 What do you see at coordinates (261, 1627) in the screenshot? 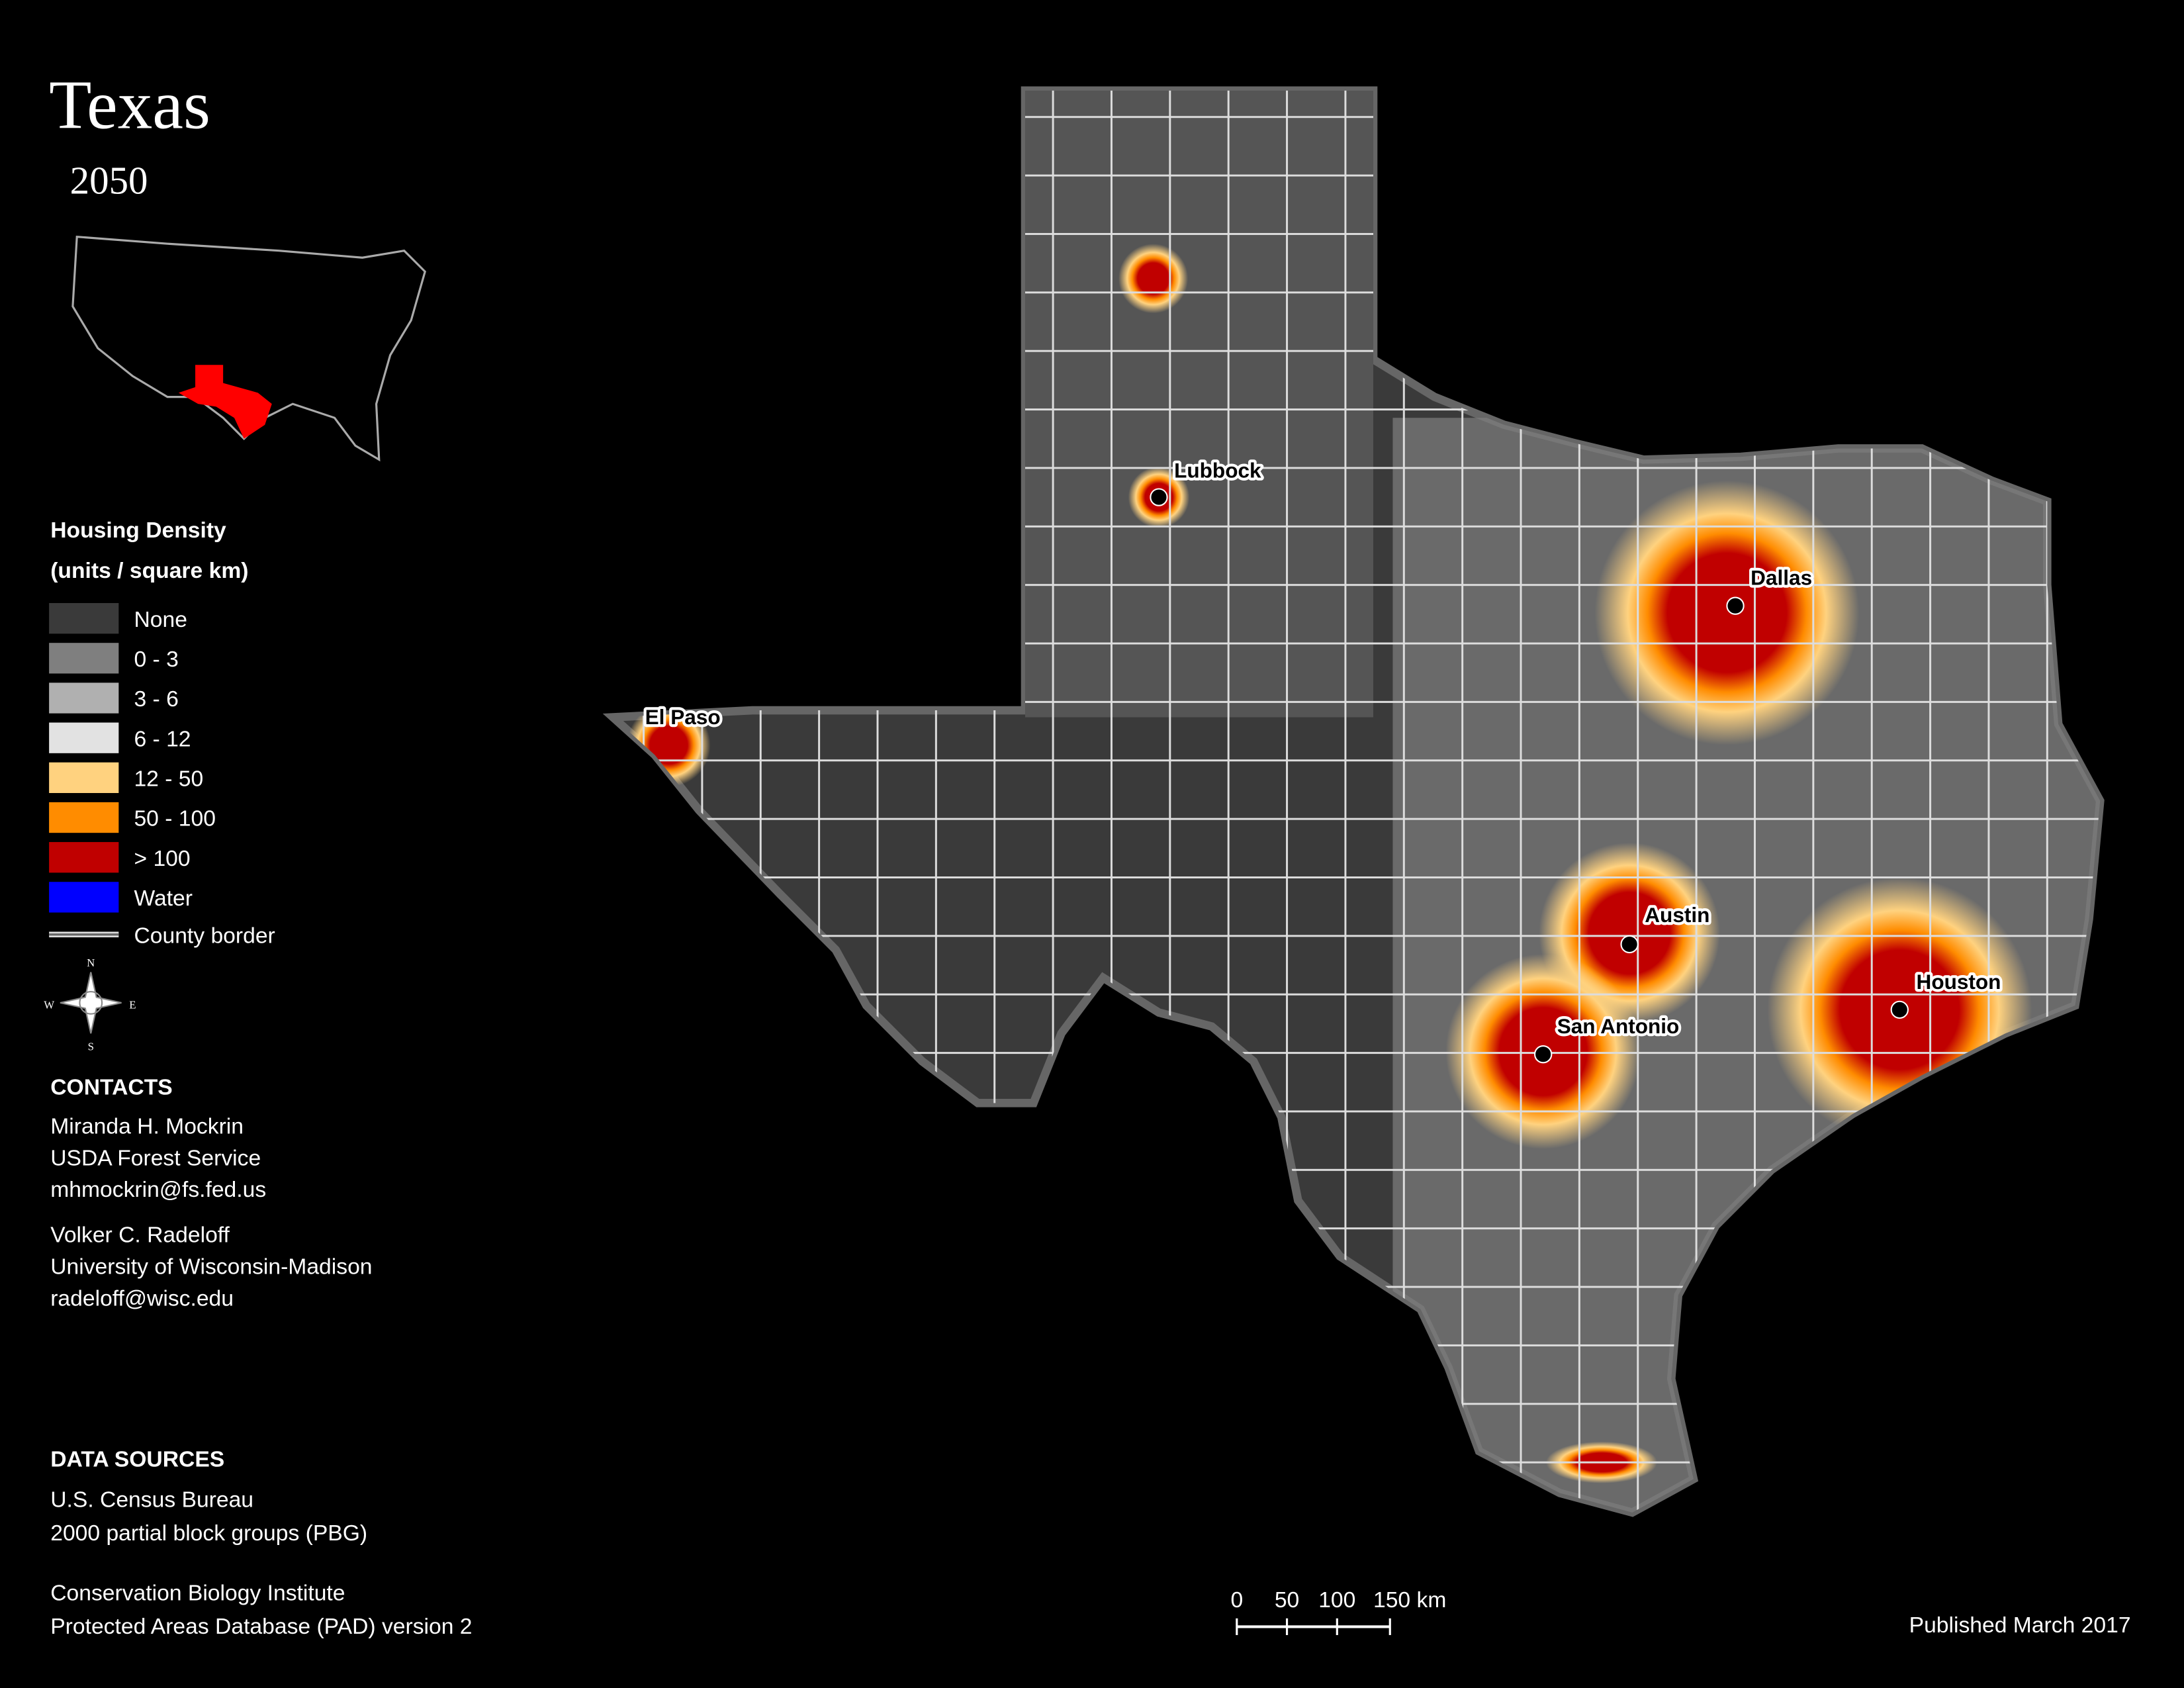
I see `source-line: Protected Areas Database (PAD) version 2` at bounding box center [261, 1627].